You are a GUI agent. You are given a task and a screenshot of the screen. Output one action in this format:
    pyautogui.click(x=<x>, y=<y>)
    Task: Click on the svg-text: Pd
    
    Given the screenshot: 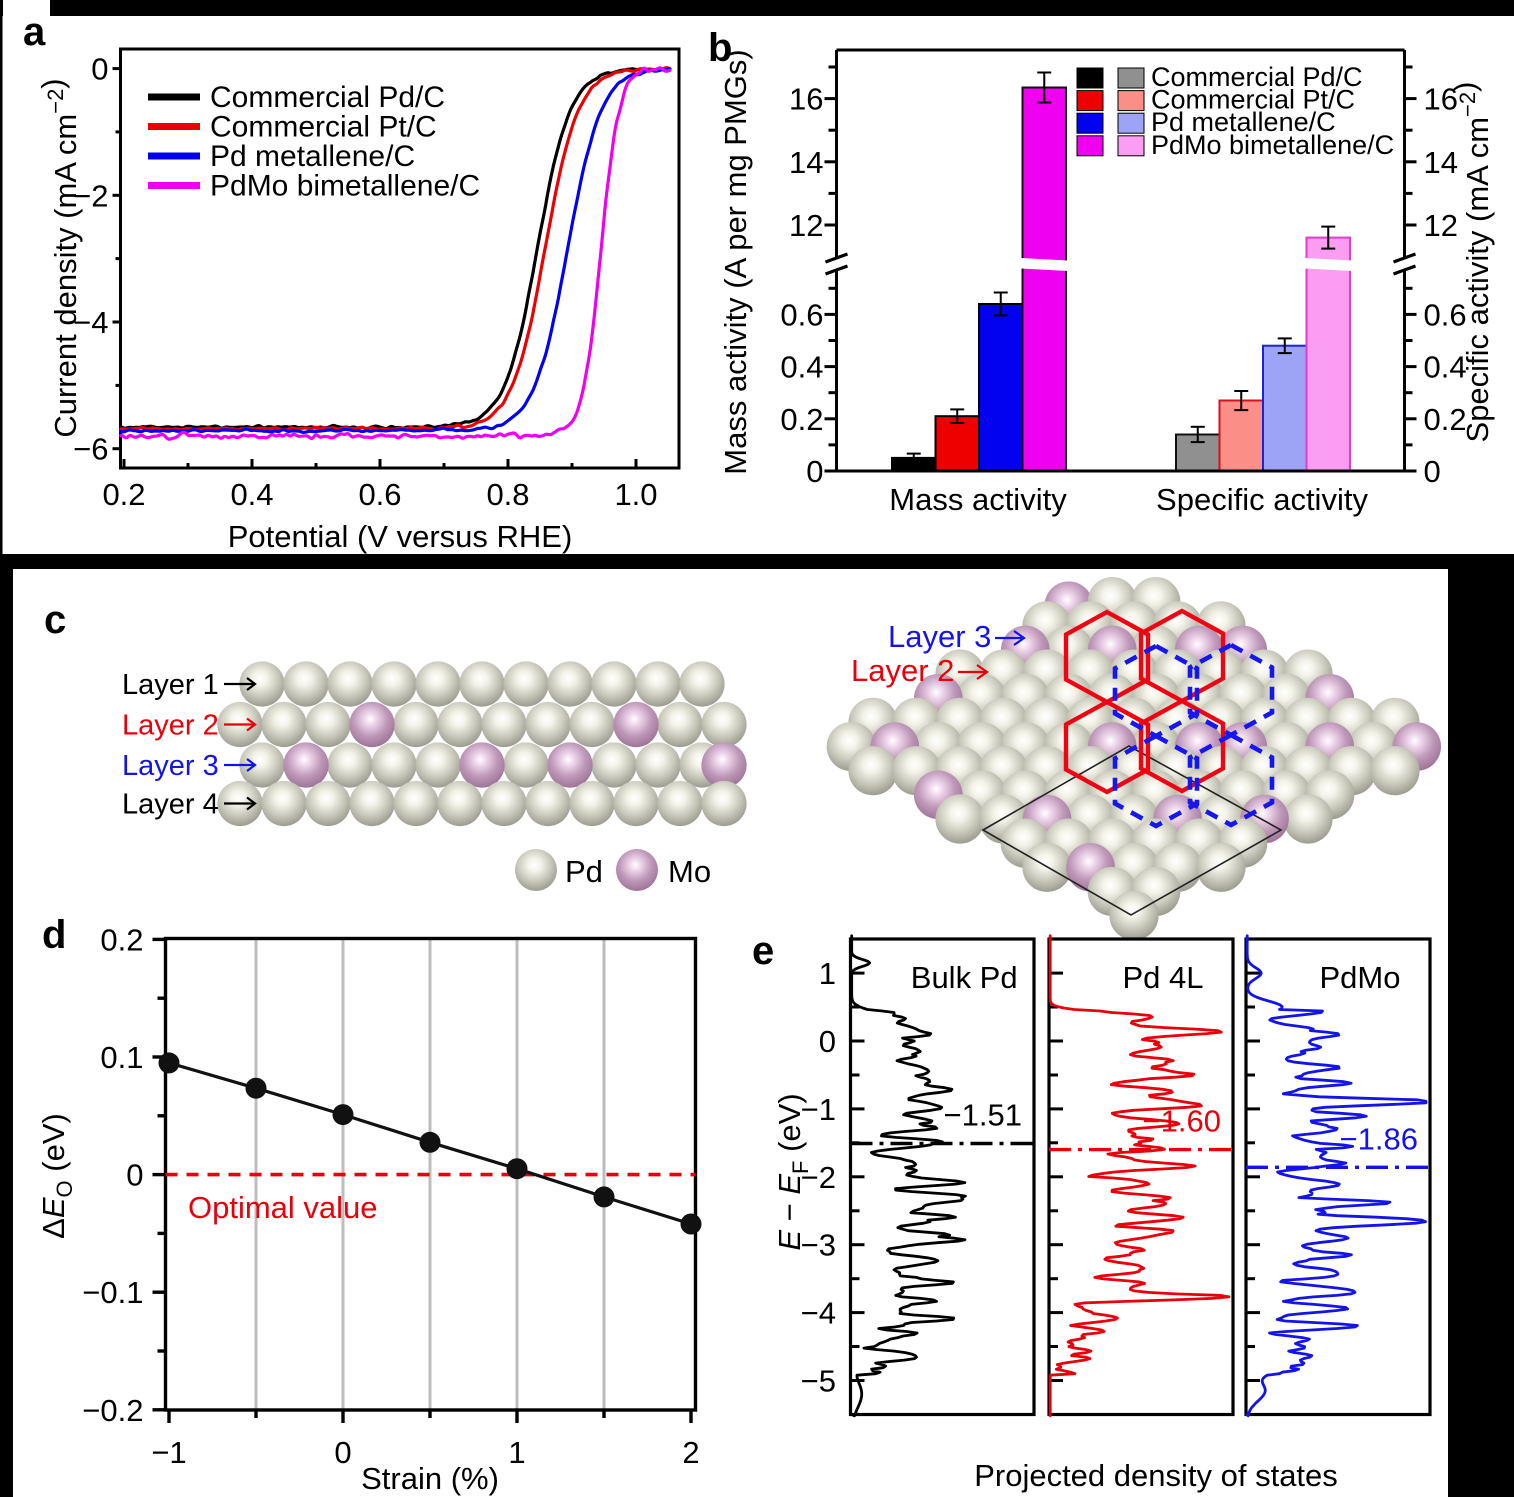 What is the action you would take?
    pyautogui.click(x=584, y=871)
    